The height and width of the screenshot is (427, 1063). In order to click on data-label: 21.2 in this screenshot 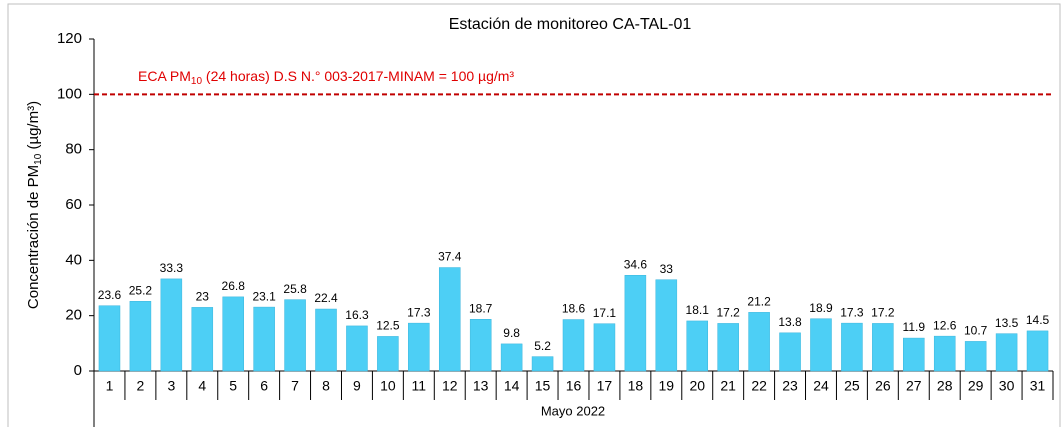, I will do `click(759, 302)`.